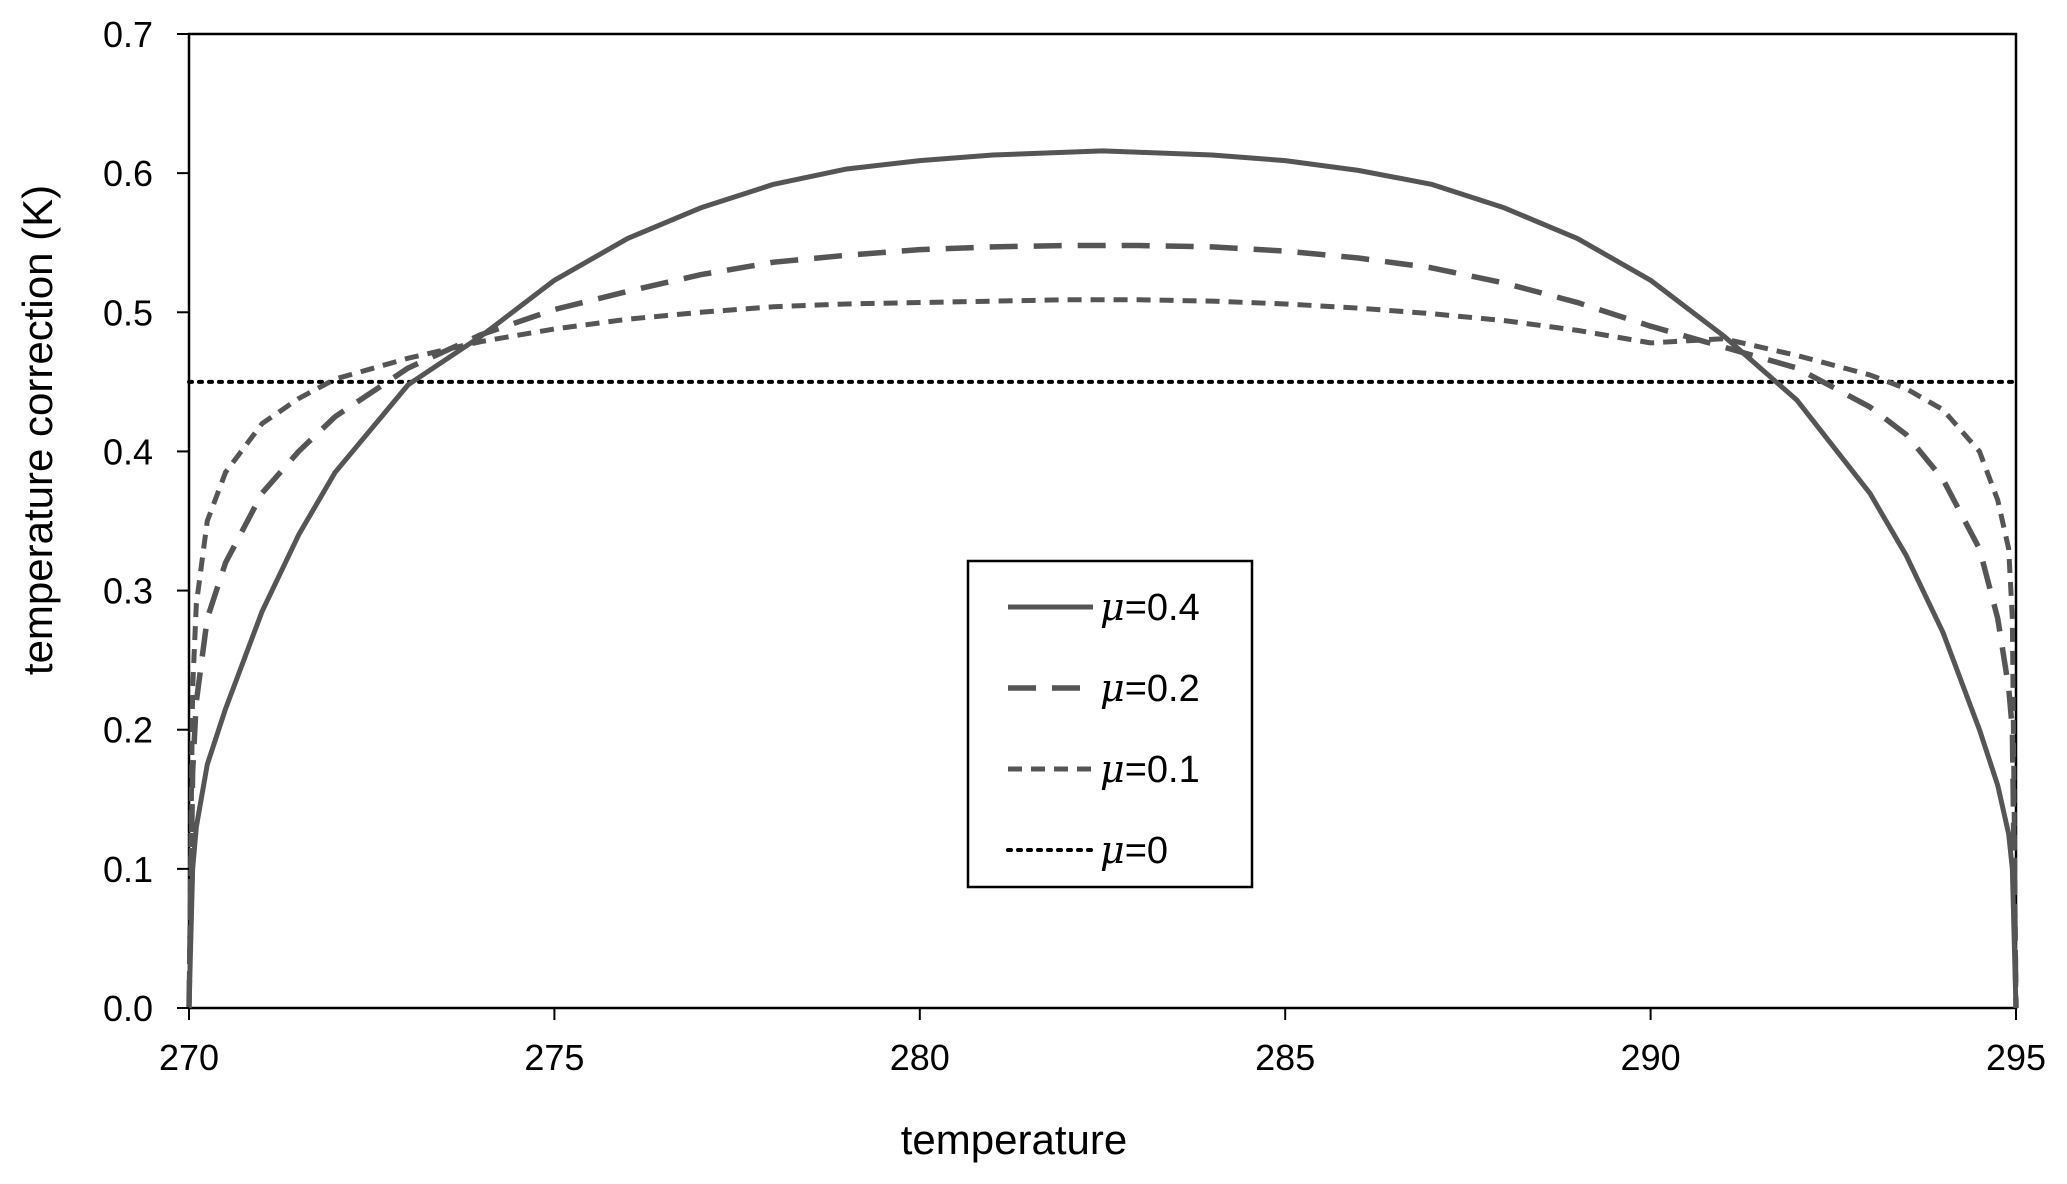  I want to click on legend-box, so click(1110, 724).